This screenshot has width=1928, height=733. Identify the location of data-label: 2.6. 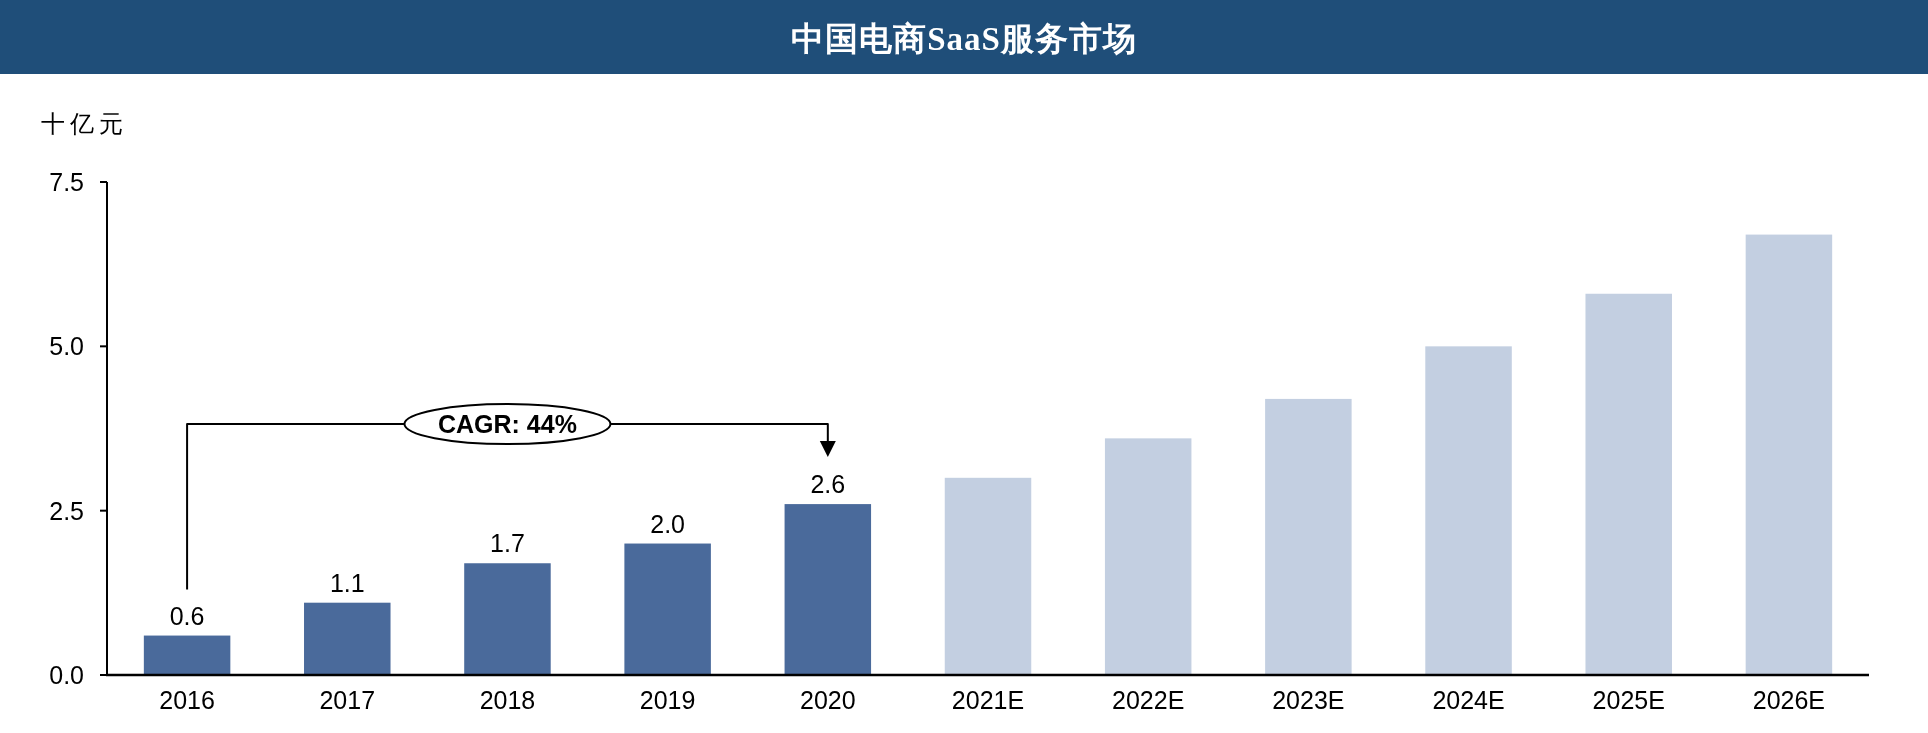
(828, 484).